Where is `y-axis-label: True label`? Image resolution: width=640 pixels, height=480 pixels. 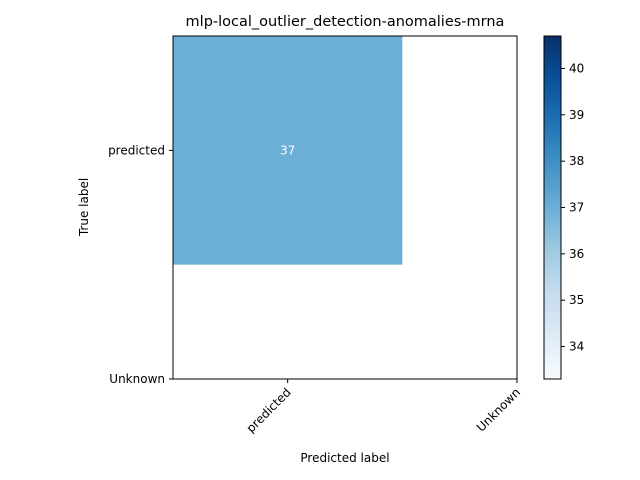 y-axis-label: True label is located at coordinates (84, 207).